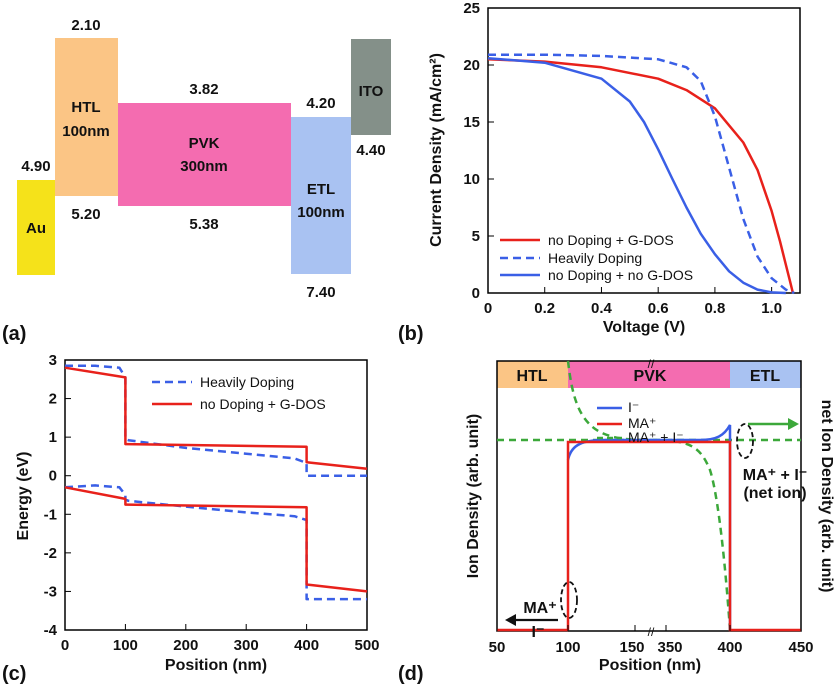 This screenshot has width=837, height=687. I want to click on green-net-ion-right, so click(690, 534).